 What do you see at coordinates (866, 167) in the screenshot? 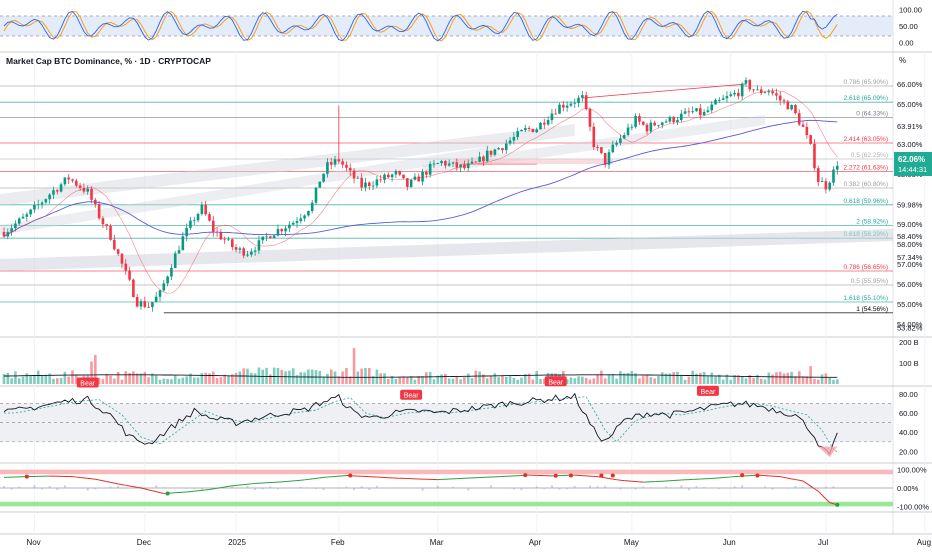
I see `fib-label: 2.272 (61.63%)` at bounding box center [866, 167].